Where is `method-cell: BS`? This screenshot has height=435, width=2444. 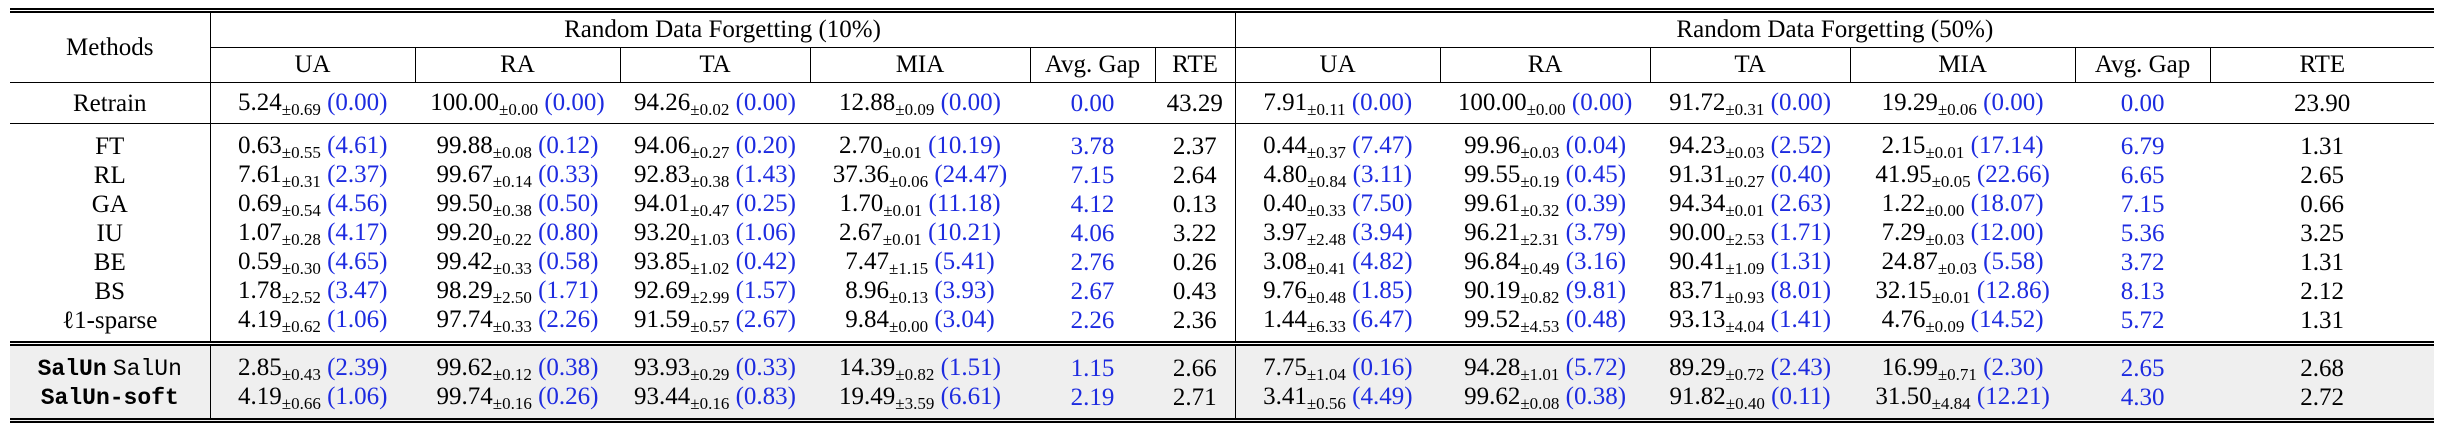
method-cell: BS is located at coordinates (110, 291).